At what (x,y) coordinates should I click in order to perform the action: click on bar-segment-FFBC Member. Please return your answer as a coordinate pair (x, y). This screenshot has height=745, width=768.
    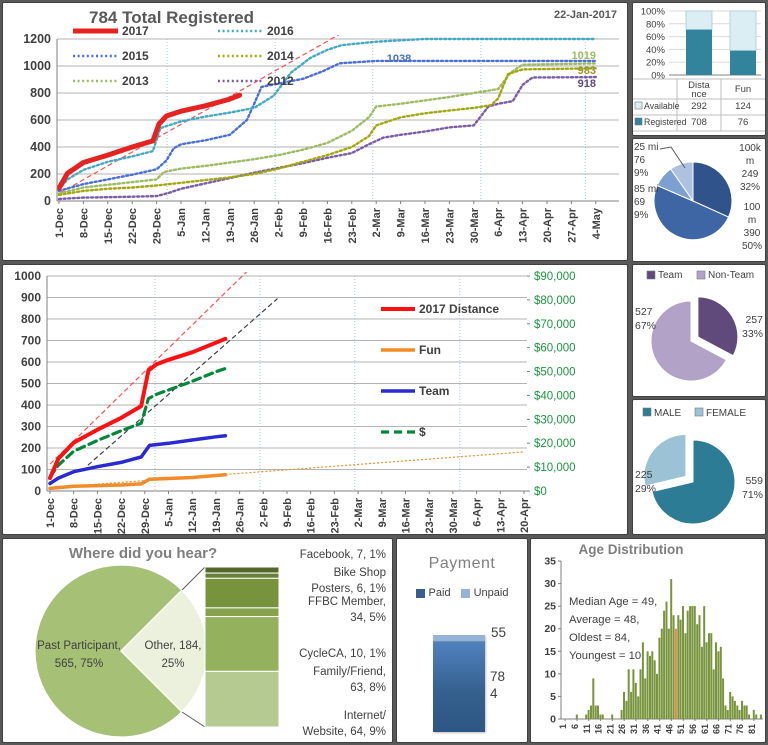
    Looking at the image, I should click on (242, 593).